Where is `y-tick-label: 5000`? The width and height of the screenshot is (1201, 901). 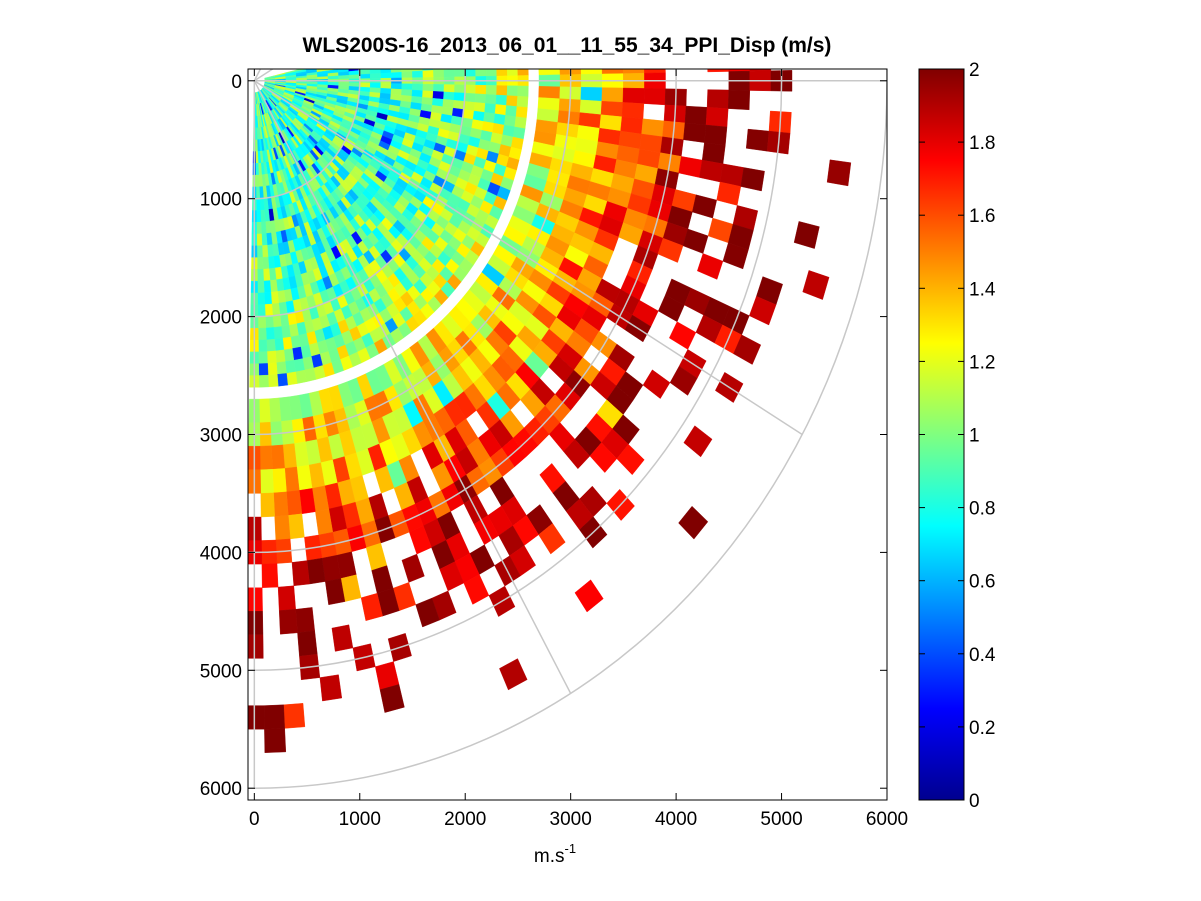
y-tick-label: 5000 is located at coordinates (221, 671).